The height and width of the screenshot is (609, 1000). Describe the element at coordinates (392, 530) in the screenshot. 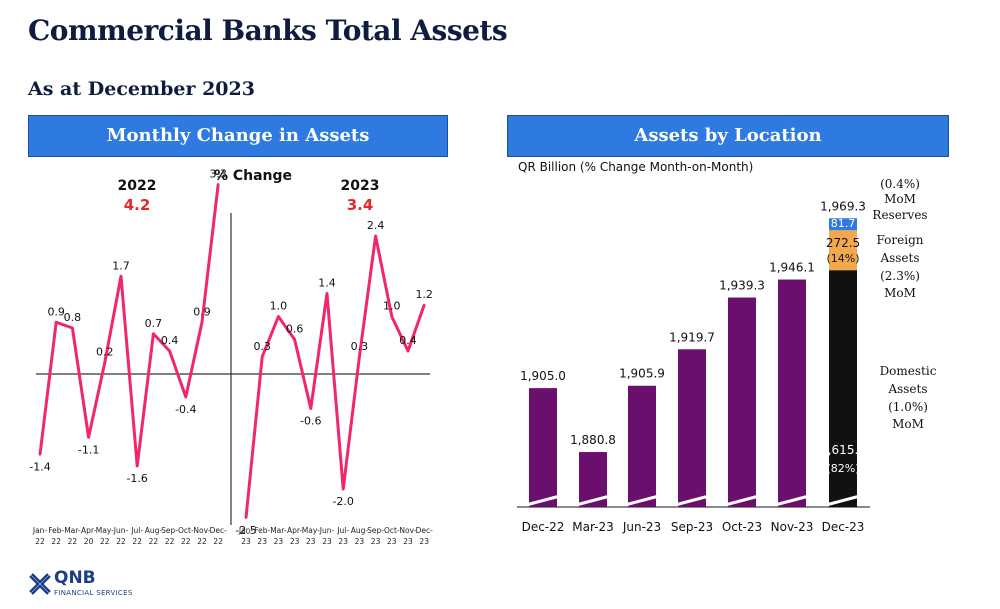

I see `month-tick-label: Oct-` at that location.